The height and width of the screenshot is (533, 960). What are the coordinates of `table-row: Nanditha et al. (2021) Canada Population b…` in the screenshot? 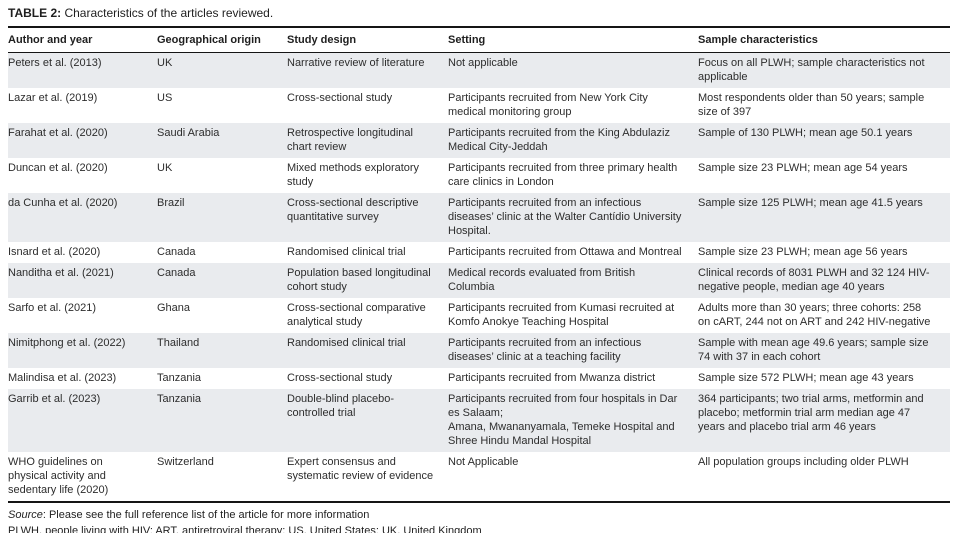 It's located at (479, 280).